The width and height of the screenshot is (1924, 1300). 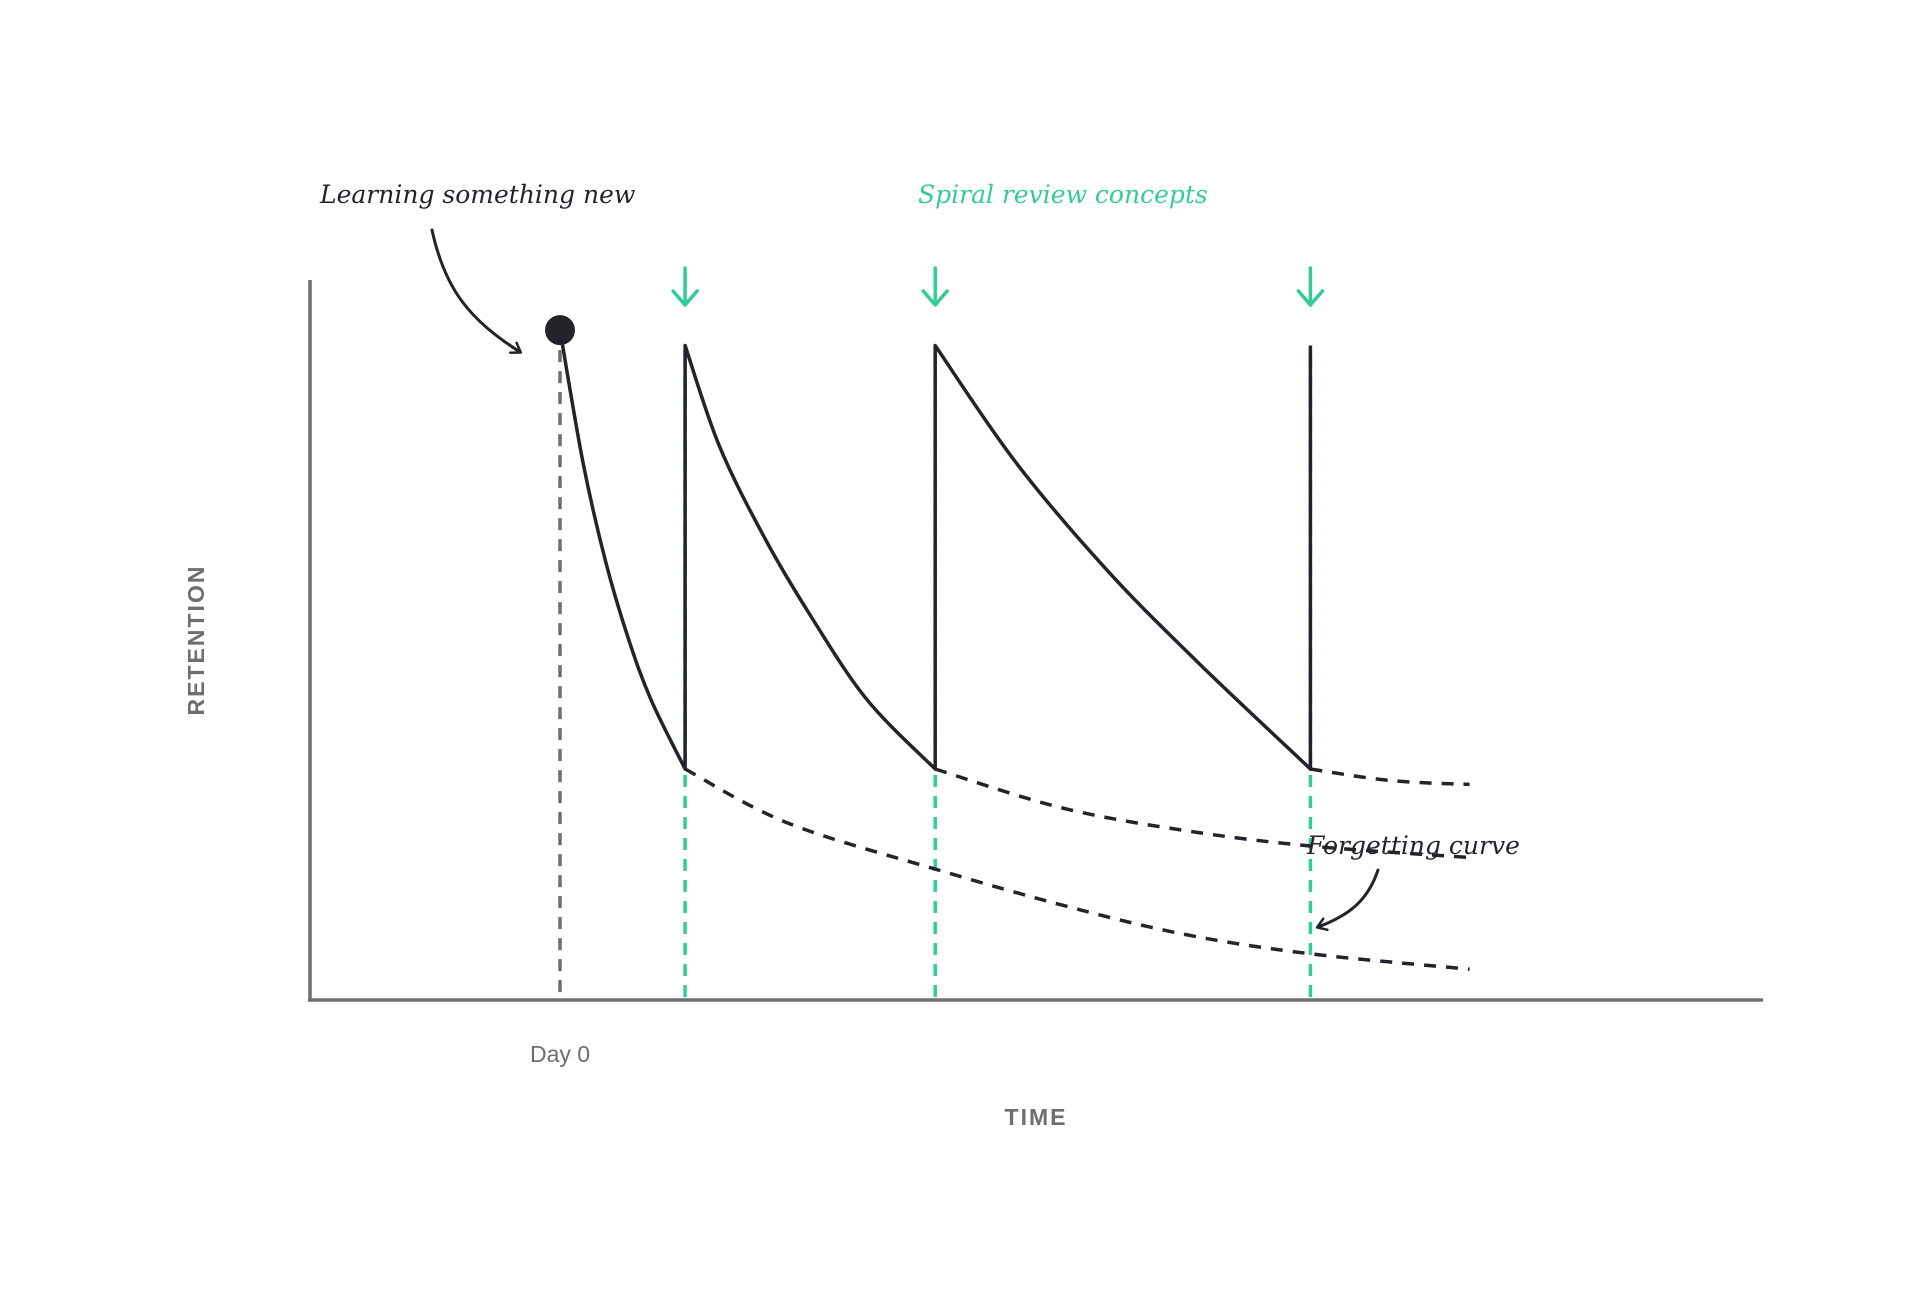 I want to click on x-axis-title: TIME, so click(x=1036, y=1117).